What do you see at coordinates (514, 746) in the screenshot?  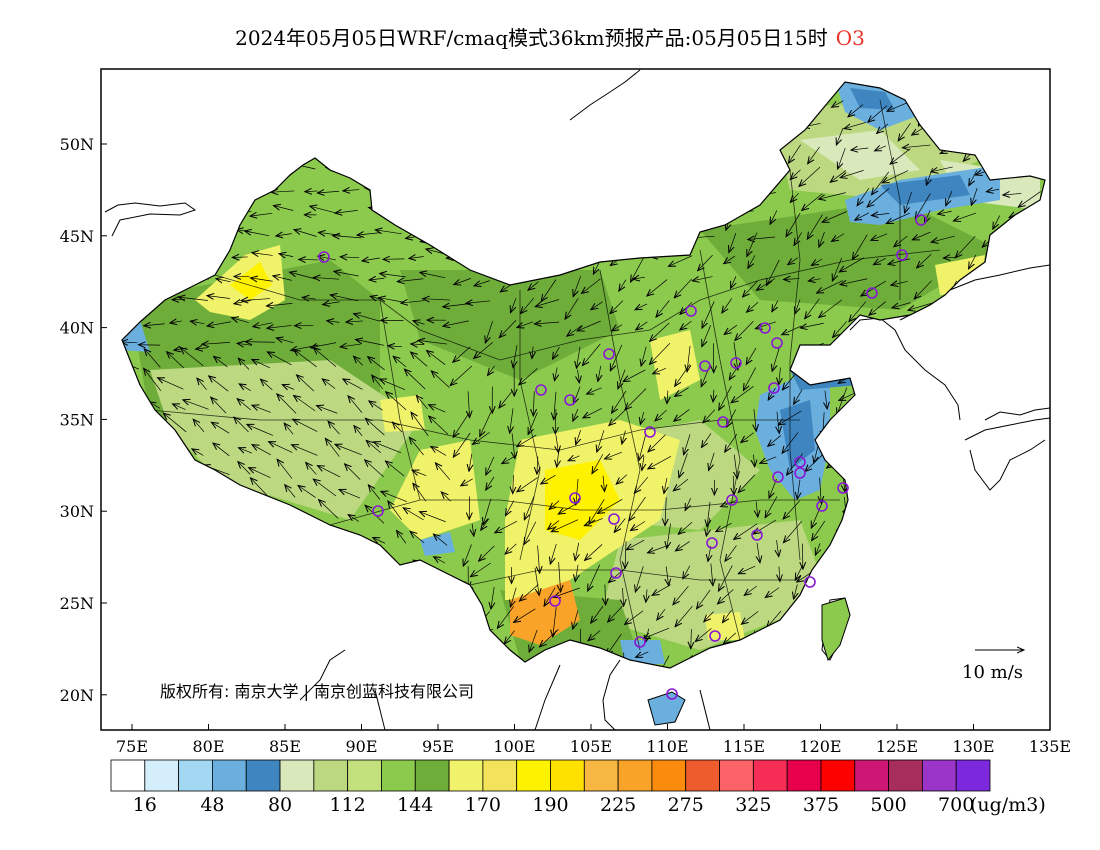 I see `longitude-label: 100E` at bounding box center [514, 746].